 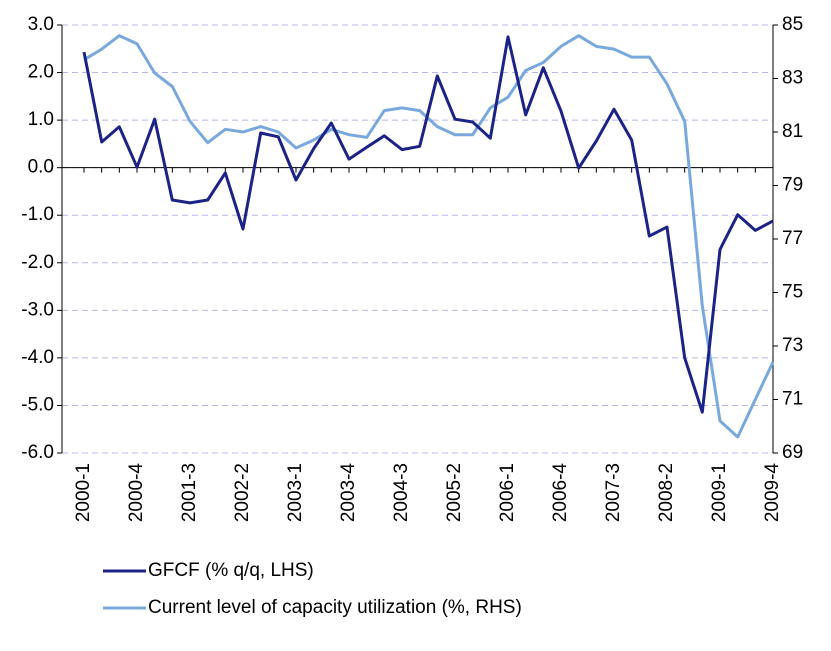 What do you see at coordinates (666, 492) in the screenshot?
I see `x-tick-label: 2008-2` at bounding box center [666, 492].